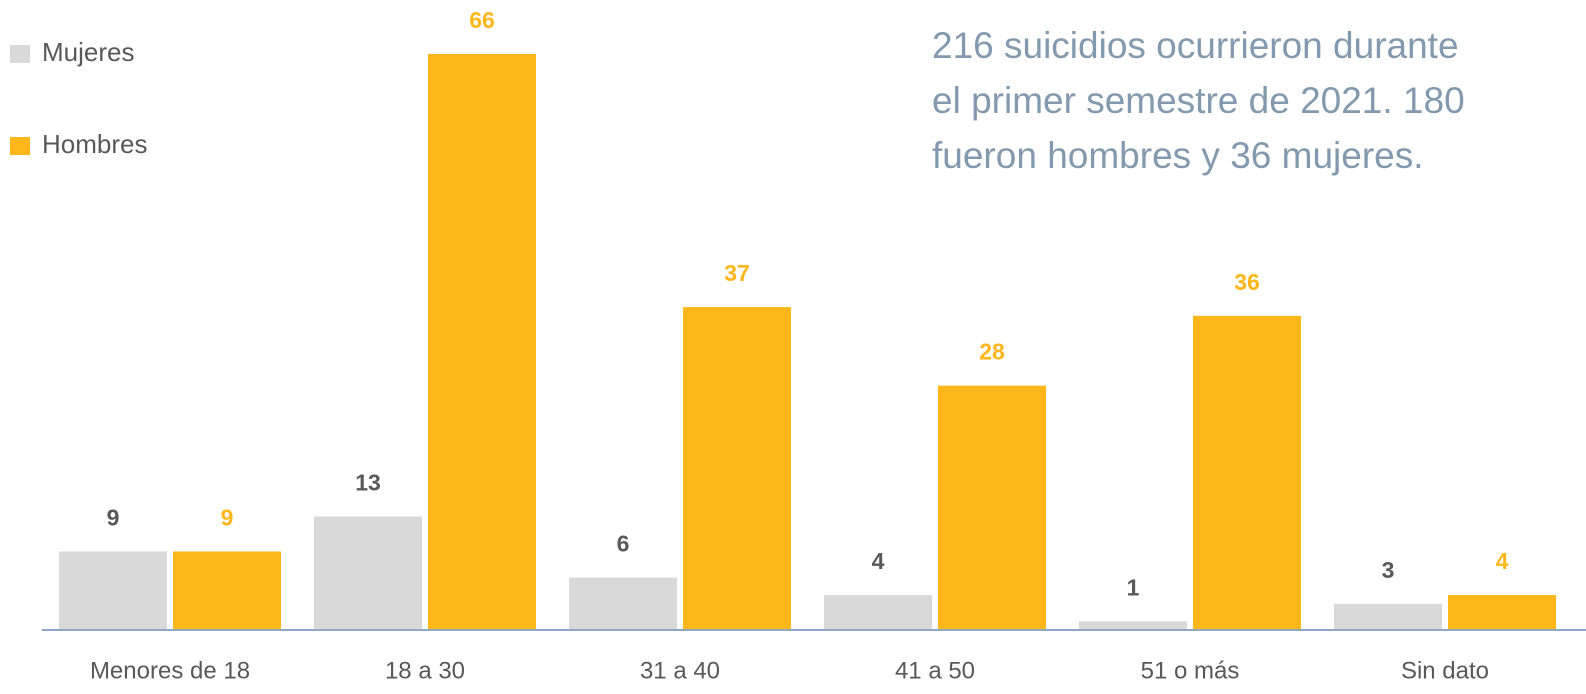 The height and width of the screenshot is (694, 1586). What do you see at coordinates (737, 273) in the screenshot?
I see `value-label: 37` at bounding box center [737, 273].